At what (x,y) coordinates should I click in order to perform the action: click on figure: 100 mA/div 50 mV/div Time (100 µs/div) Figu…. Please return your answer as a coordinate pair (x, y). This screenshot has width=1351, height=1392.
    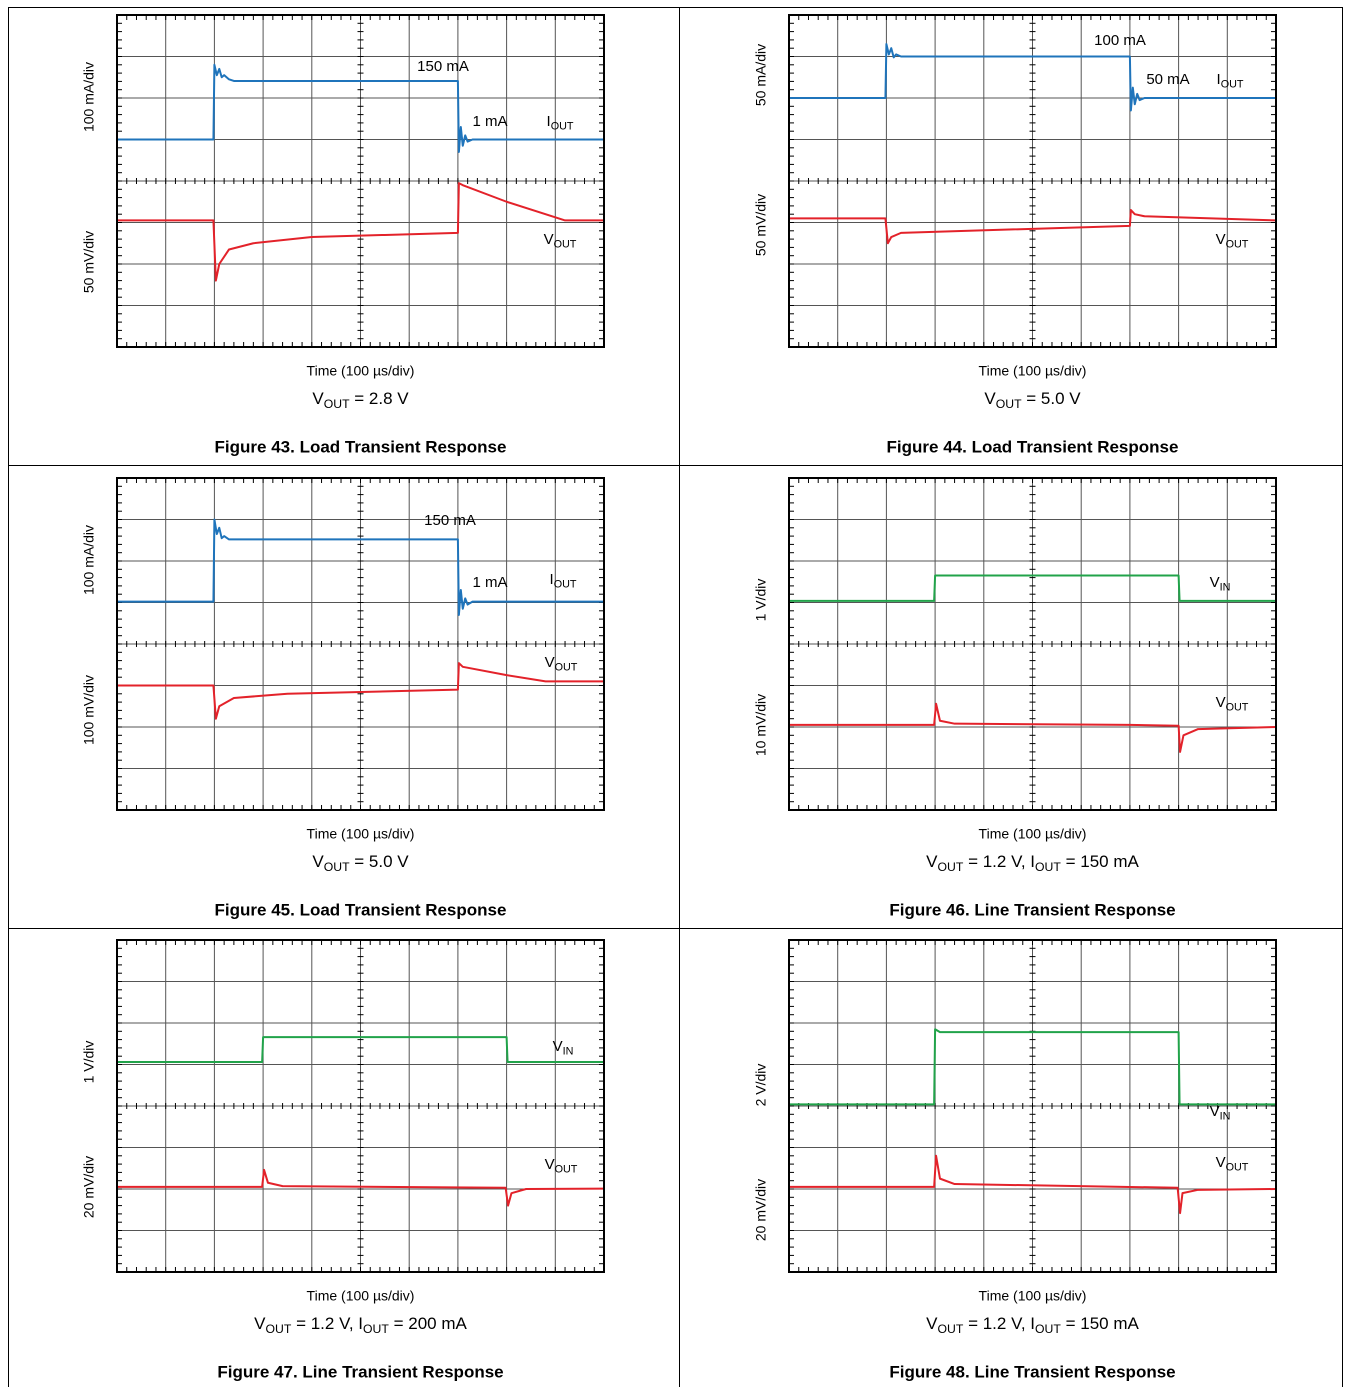
    Looking at the image, I should click on (343, 235).